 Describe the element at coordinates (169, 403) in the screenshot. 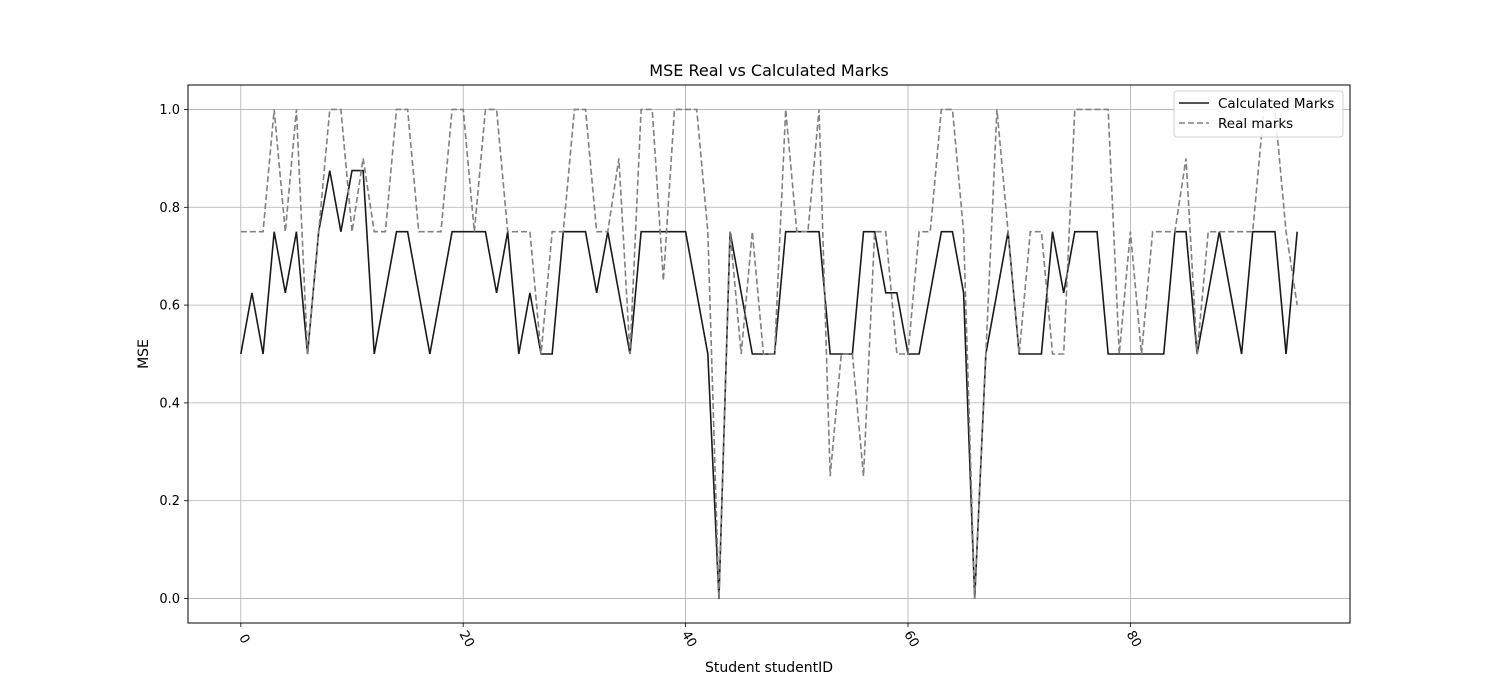

I see `y-tick-label: 0.4` at that location.